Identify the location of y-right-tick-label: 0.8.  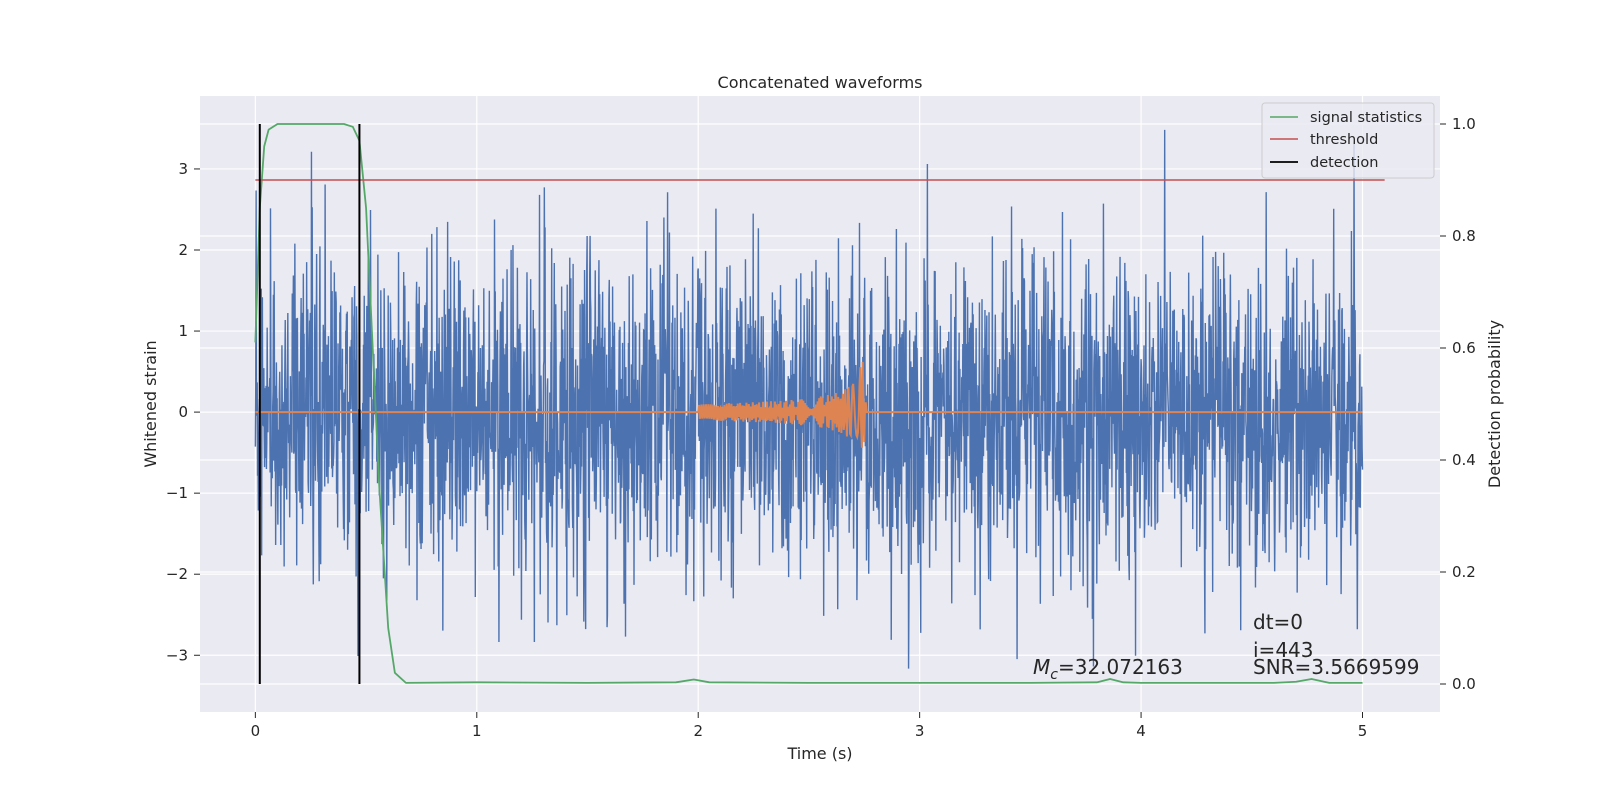
(1464, 236).